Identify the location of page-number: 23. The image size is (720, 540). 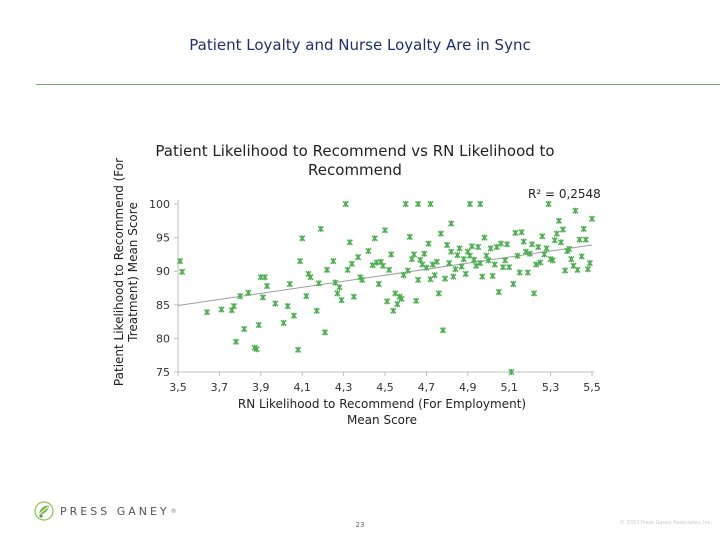
(360, 525).